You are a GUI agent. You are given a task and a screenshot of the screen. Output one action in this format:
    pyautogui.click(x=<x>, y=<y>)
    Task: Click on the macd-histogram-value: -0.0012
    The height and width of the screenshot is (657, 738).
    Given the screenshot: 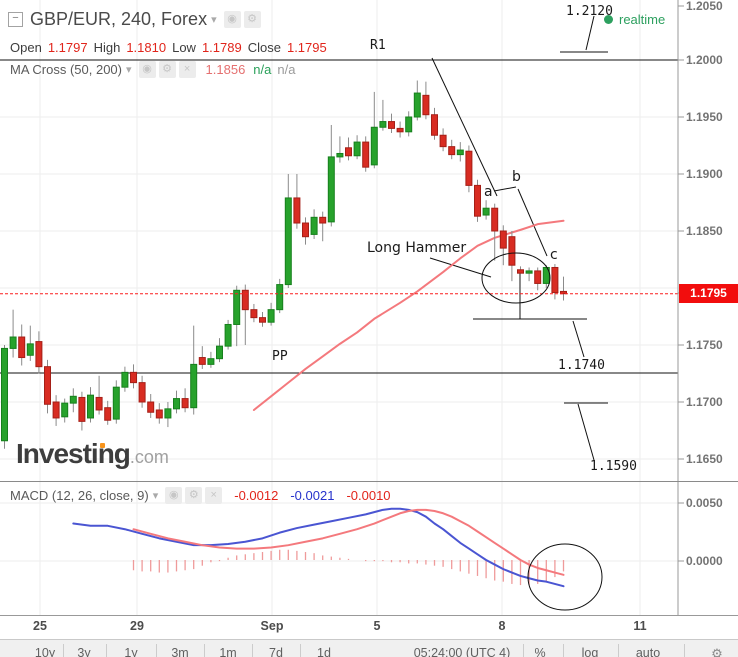 What is the action you would take?
    pyautogui.click(x=256, y=495)
    